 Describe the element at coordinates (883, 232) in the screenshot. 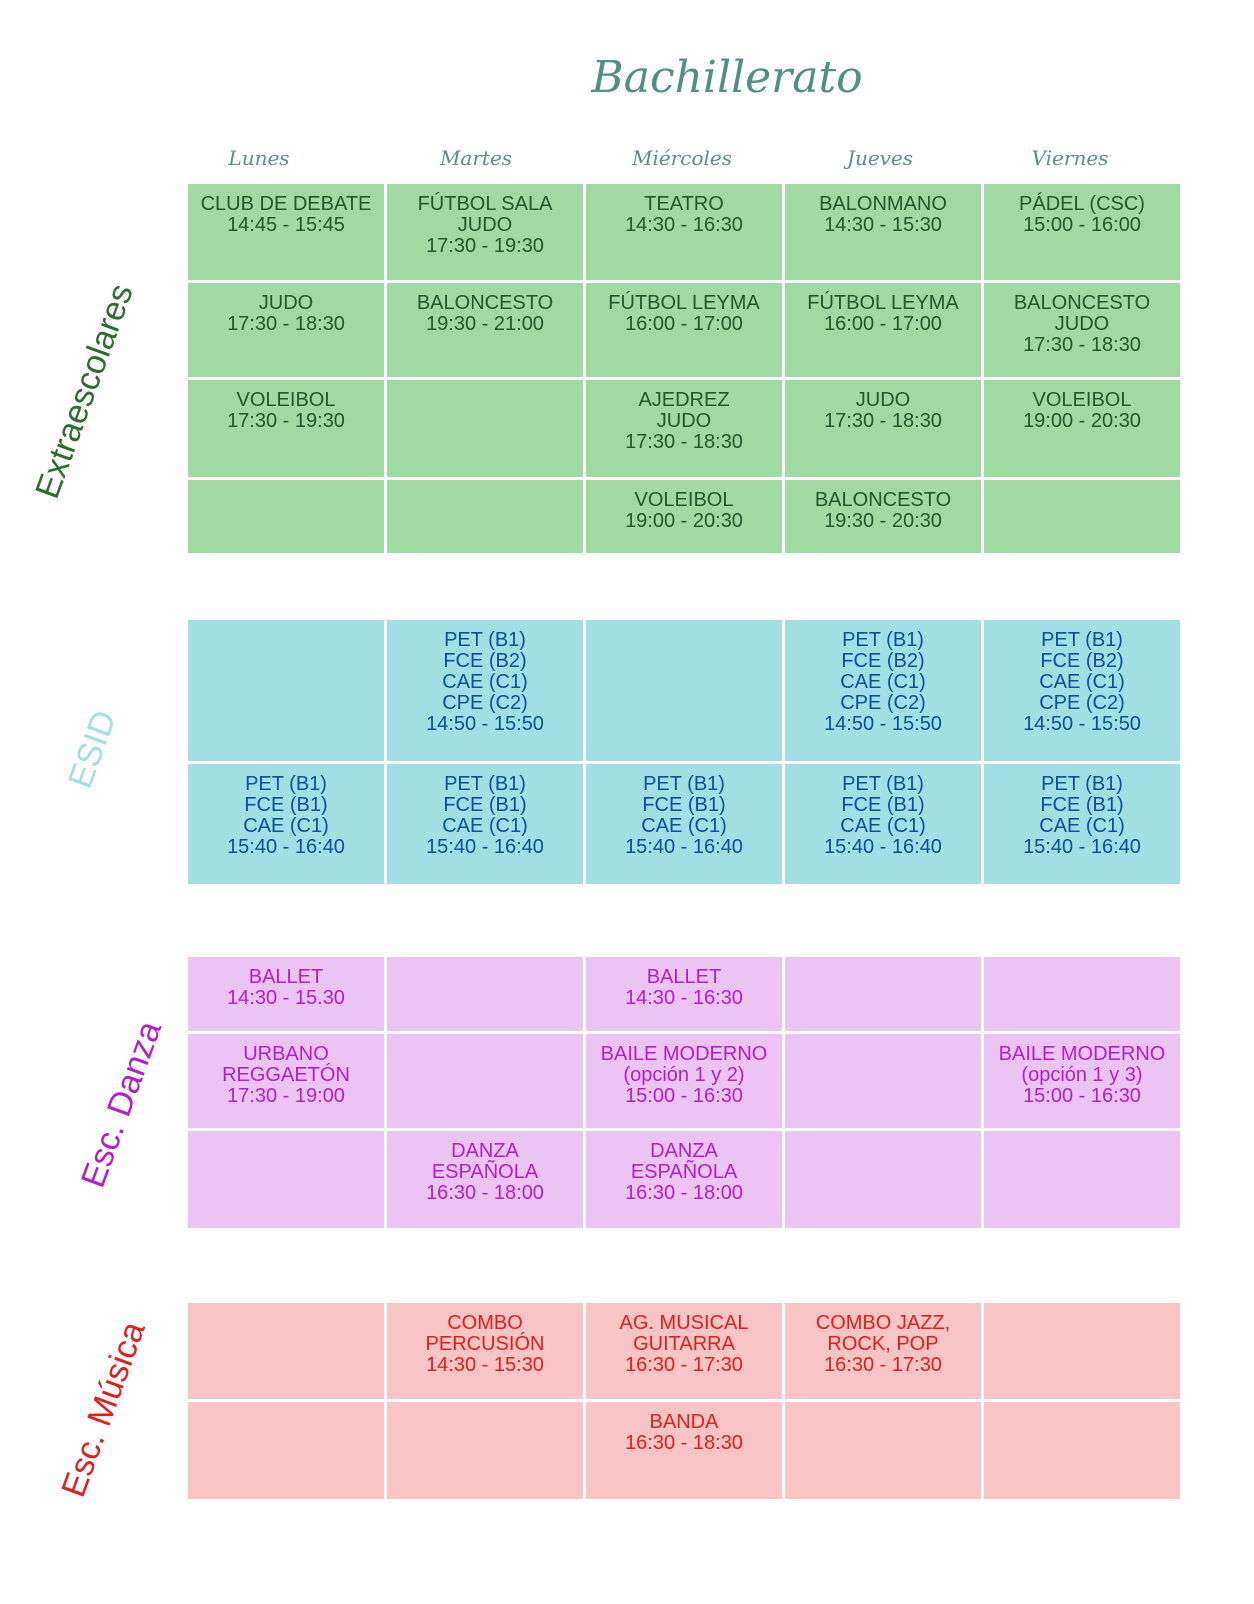

I see `schedule-cell: BALONMANO 14:30 - 15:30` at that location.